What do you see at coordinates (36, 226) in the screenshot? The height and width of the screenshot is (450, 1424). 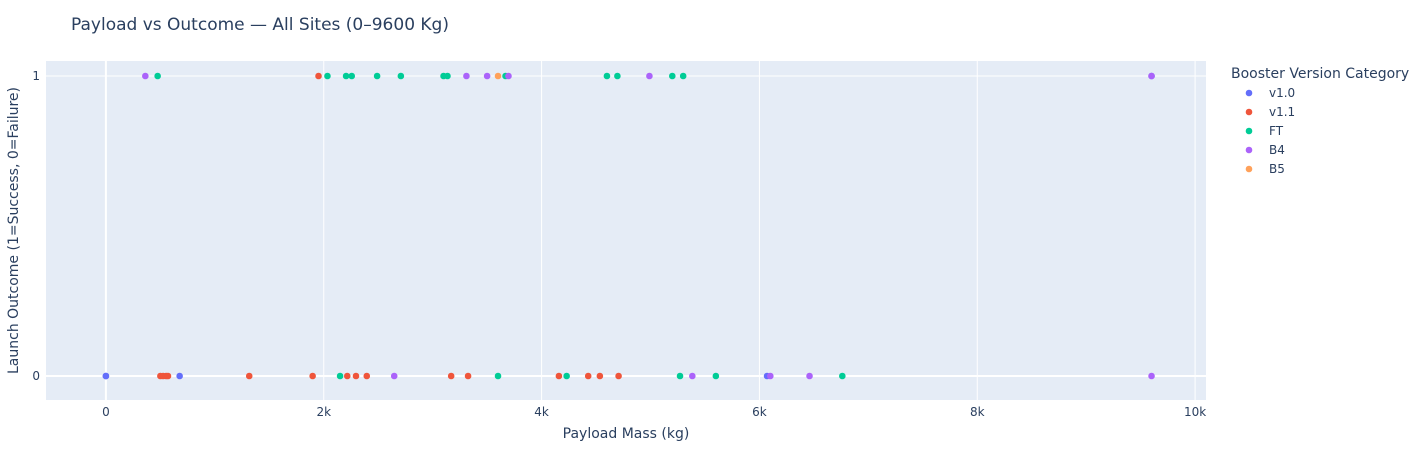 I see `y-axis-ticks: 01` at bounding box center [36, 226].